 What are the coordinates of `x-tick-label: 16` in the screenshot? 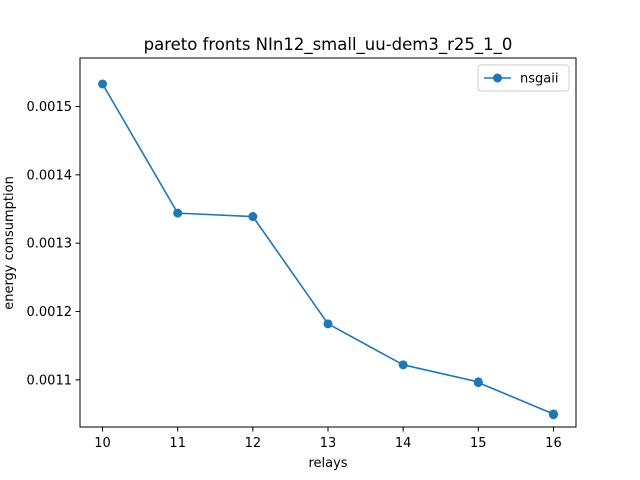 It's located at (553, 443).